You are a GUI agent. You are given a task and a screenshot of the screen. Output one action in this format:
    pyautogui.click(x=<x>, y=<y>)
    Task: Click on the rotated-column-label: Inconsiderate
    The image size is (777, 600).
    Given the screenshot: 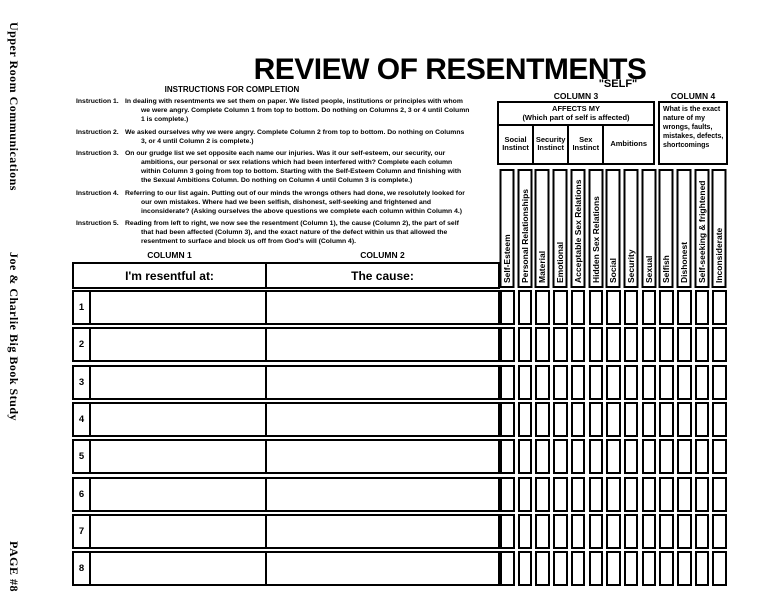 What is the action you would take?
    pyautogui.click(x=719, y=228)
    